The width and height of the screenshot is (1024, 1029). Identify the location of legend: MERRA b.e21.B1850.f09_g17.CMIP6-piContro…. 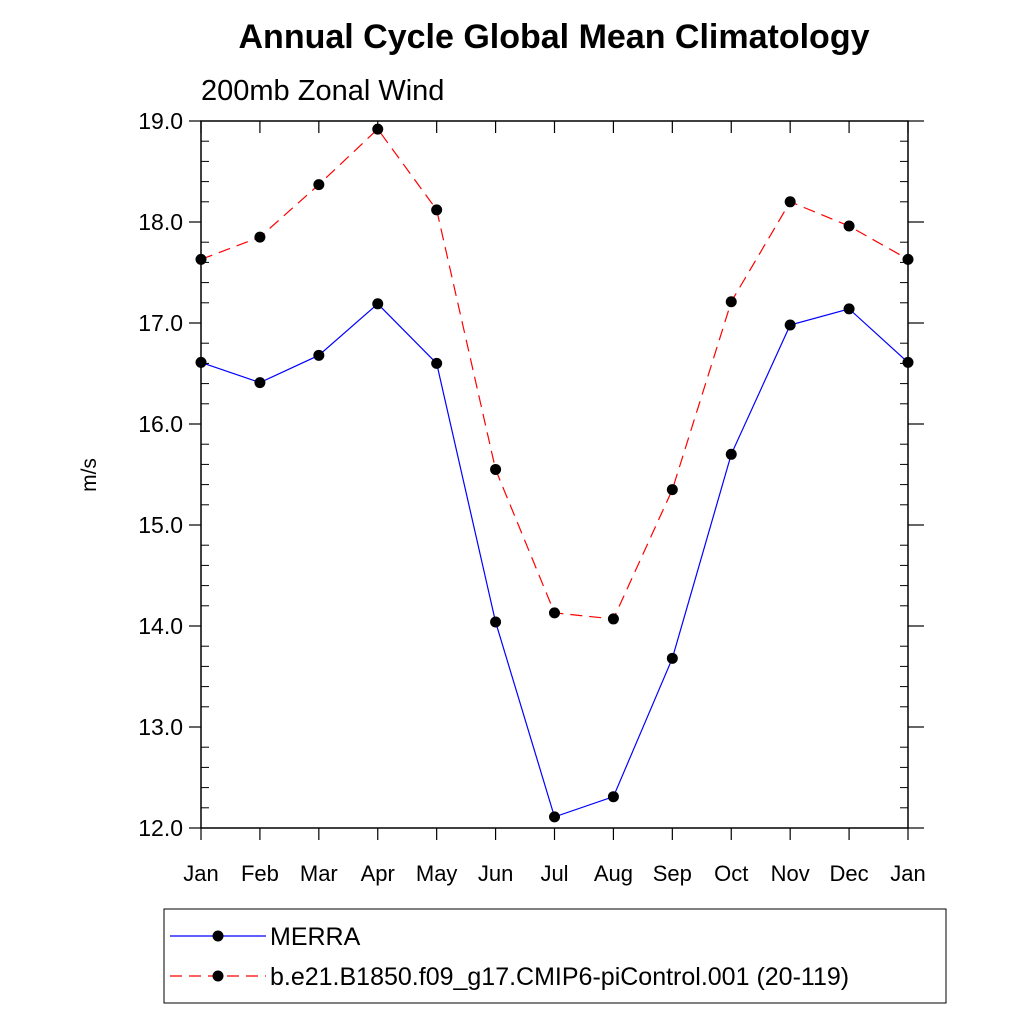
(555, 956).